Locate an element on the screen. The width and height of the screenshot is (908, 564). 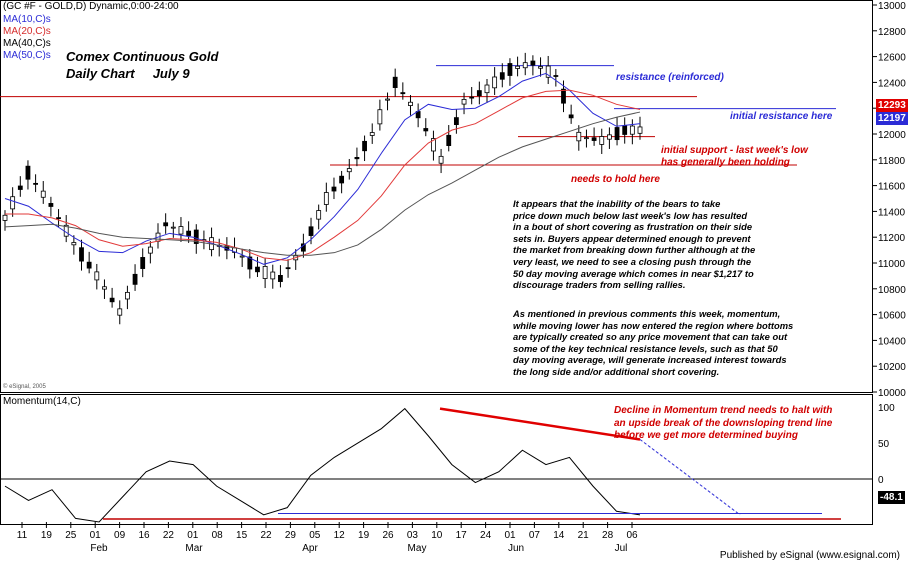
ma50-label: MA(50,C)s is located at coordinates (27, 55).